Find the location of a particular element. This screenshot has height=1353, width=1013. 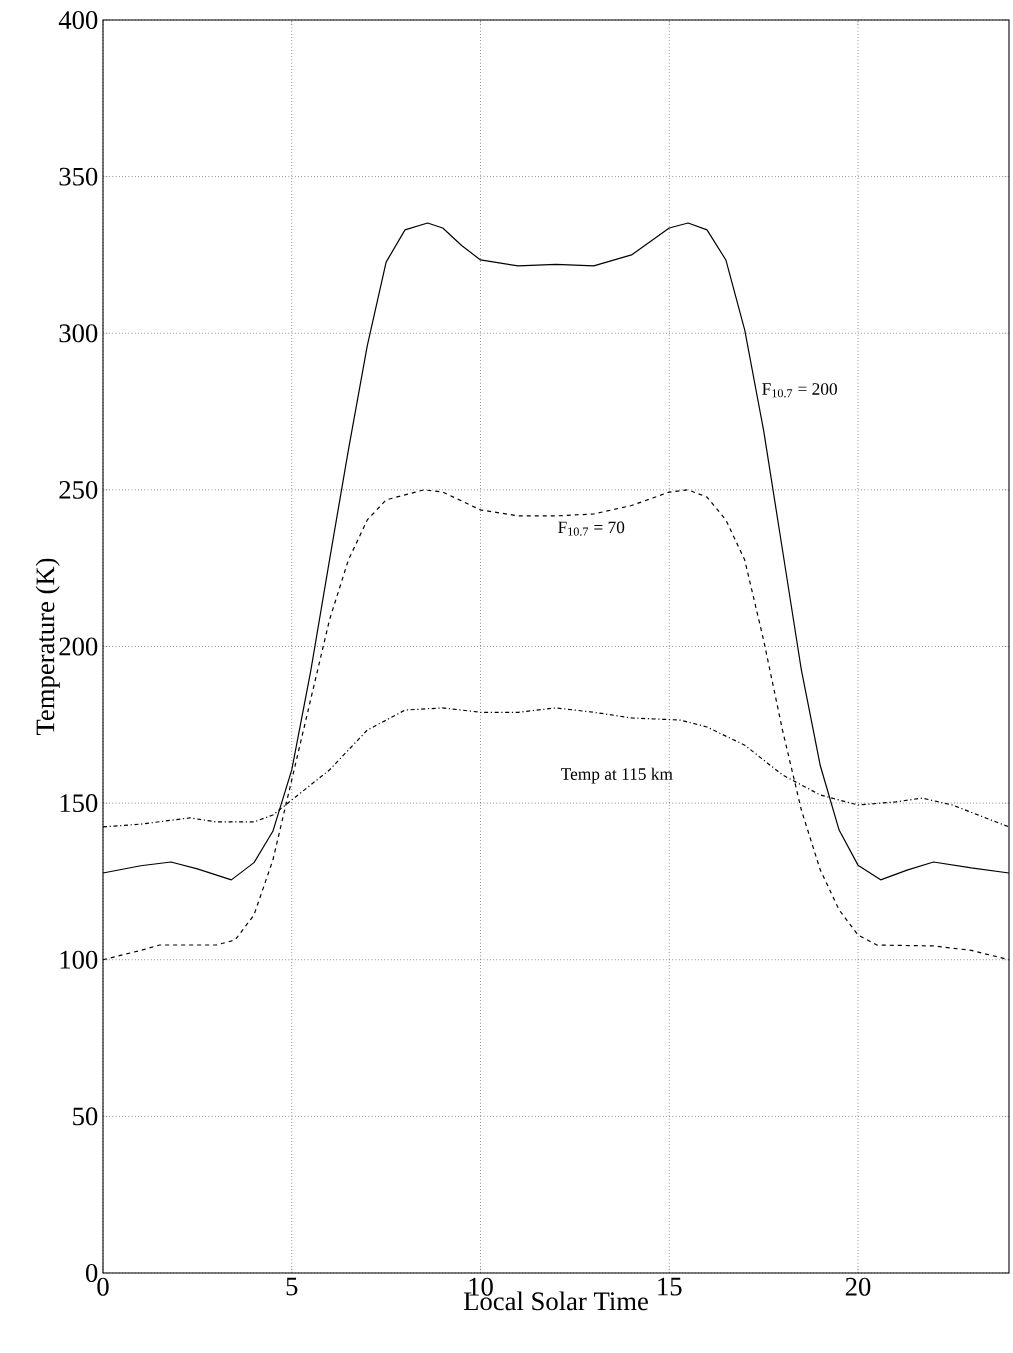

y-axis-title: Temperature (K) is located at coordinates (47, 647).